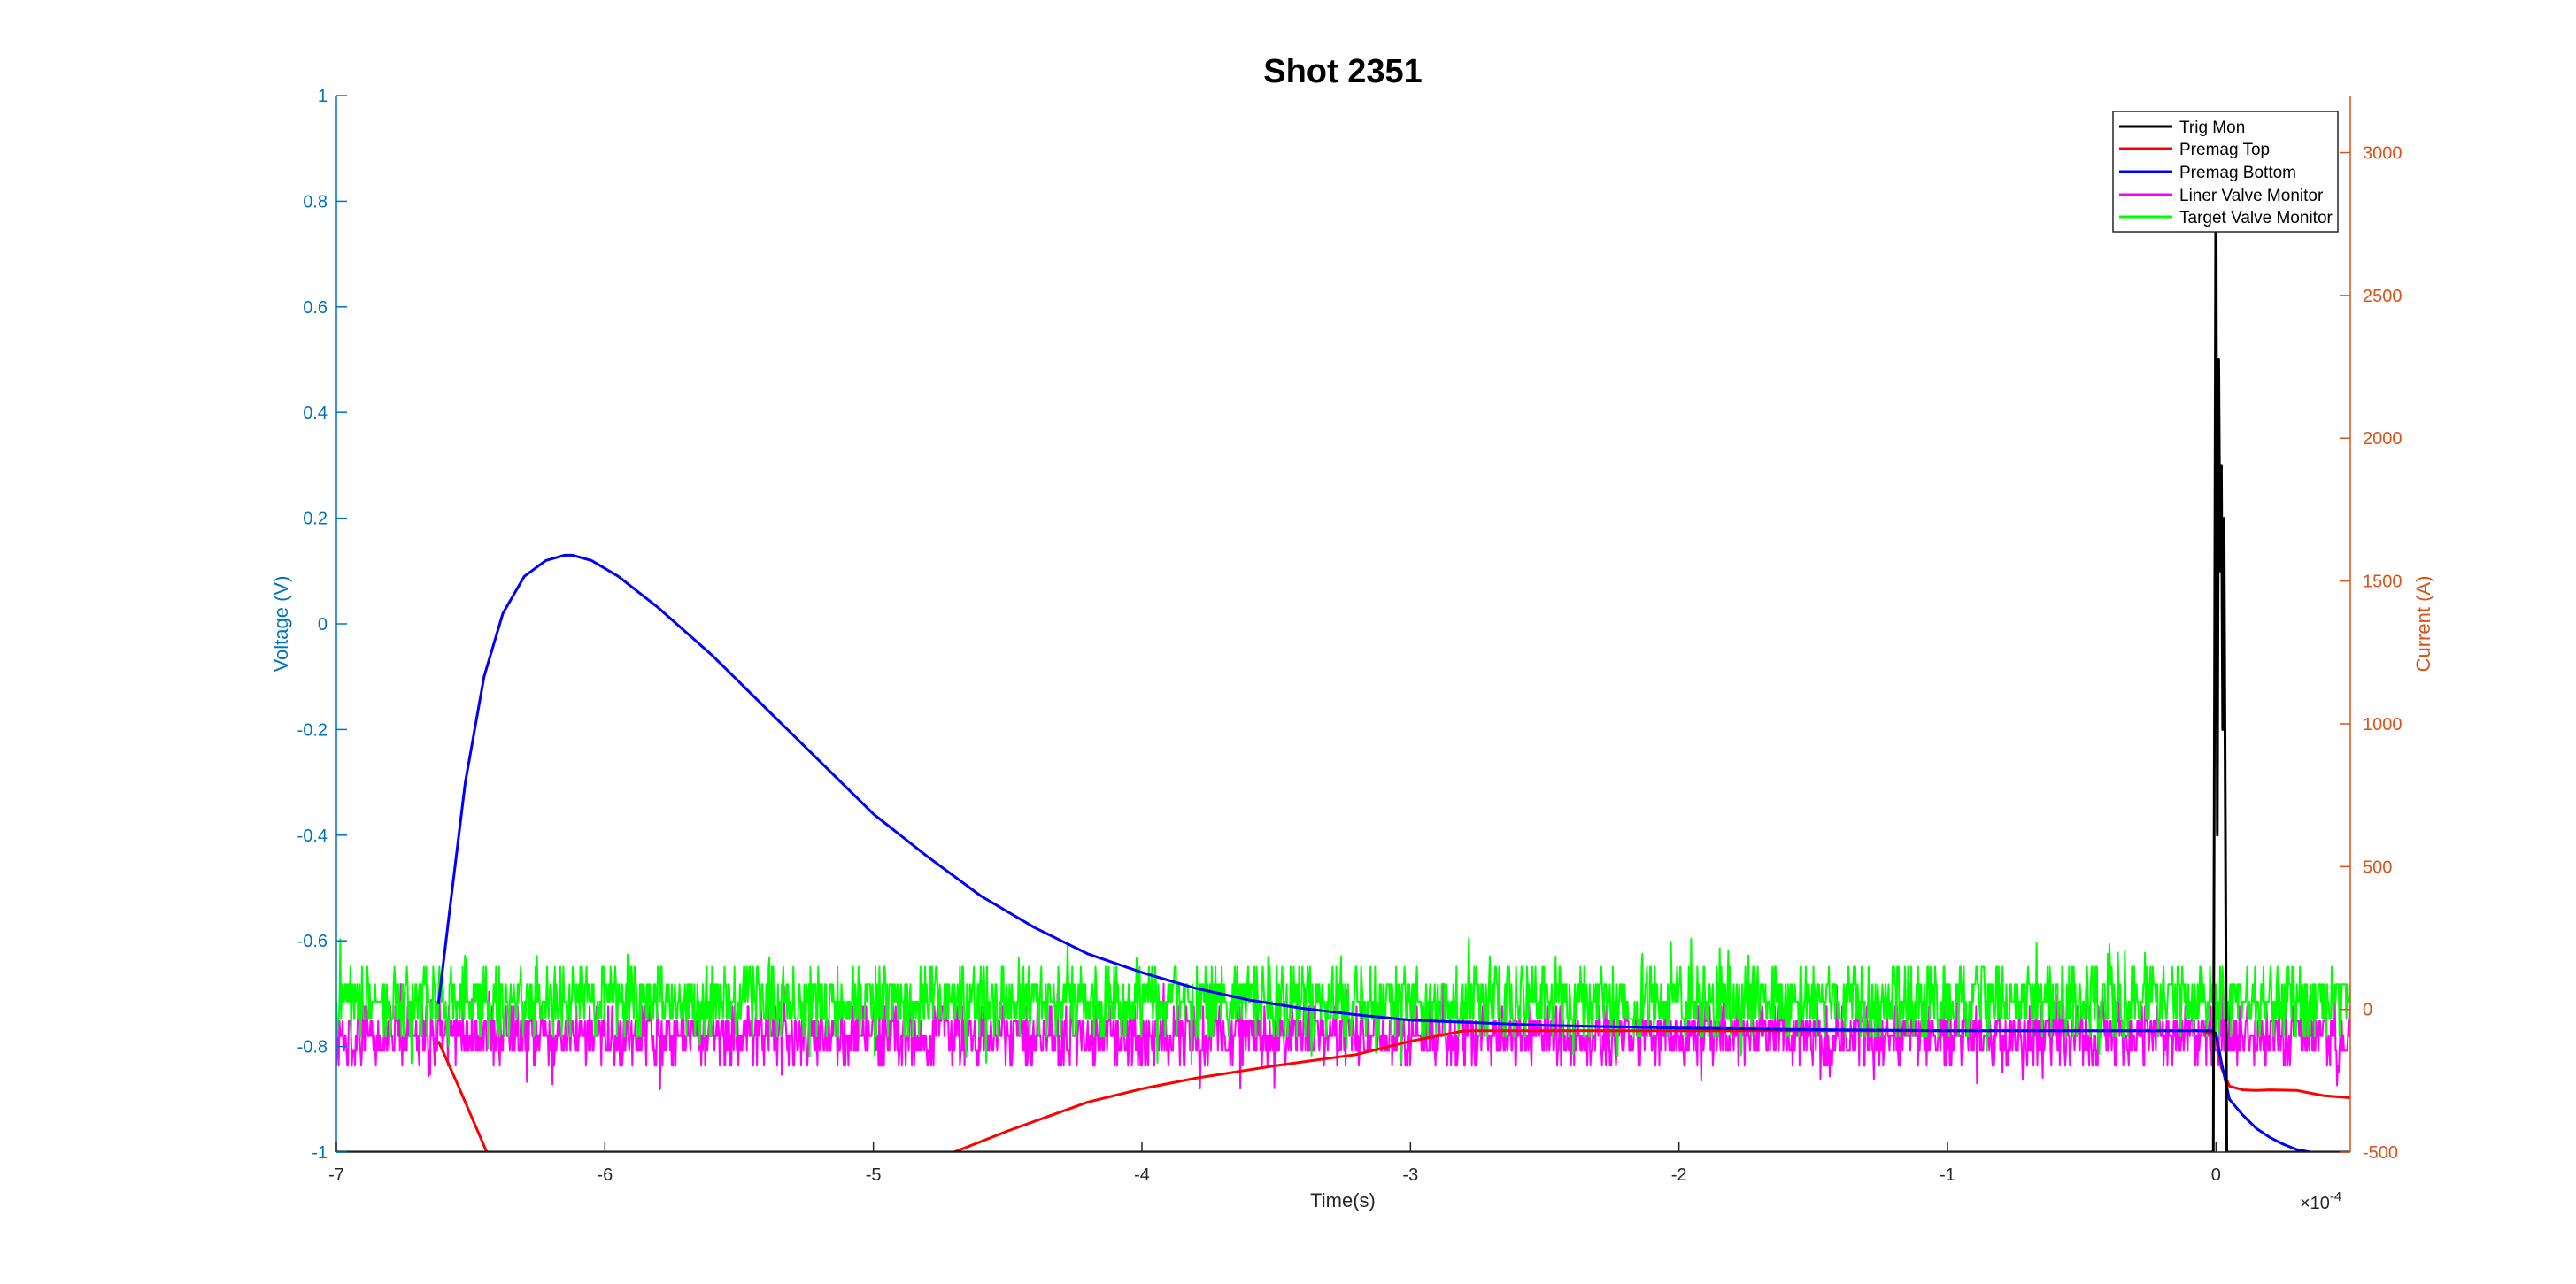 This screenshot has height=1284, width=2576. Describe the element at coordinates (2382, 725) in the screenshot. I see `y-right-tick-label: 1000` at that location.